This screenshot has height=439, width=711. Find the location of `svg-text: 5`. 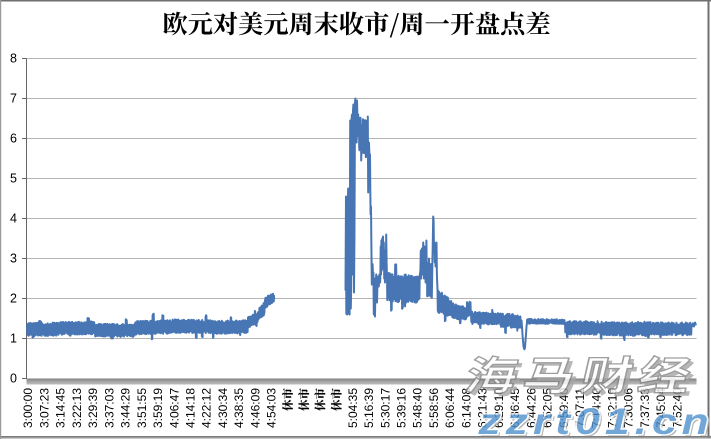

svg-text: 5 is located at coordinates (13, 179).